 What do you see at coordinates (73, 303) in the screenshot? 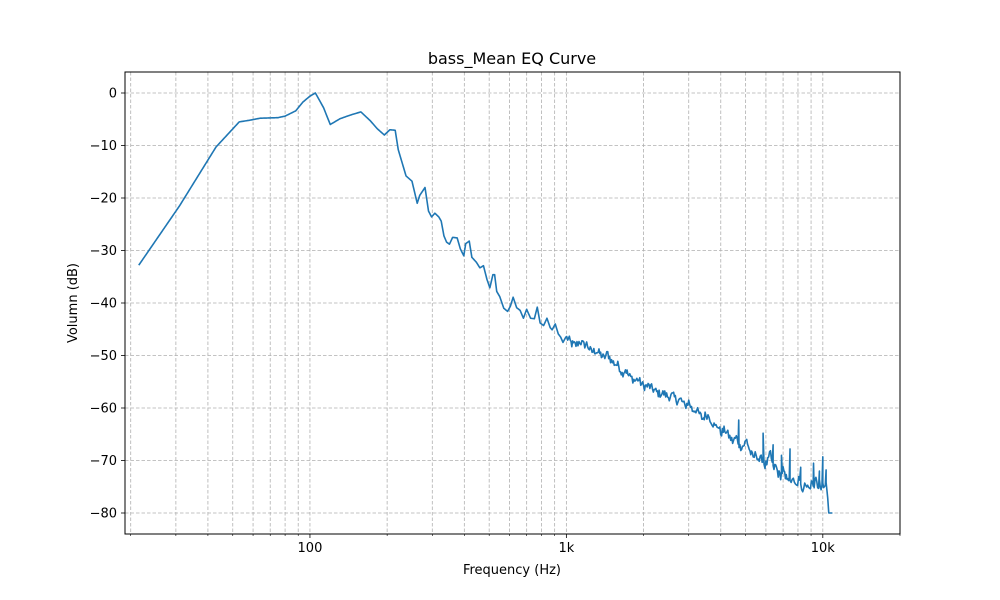
I see `y-axis-label: Volumn (dB)` at bounding box center [73, 303].